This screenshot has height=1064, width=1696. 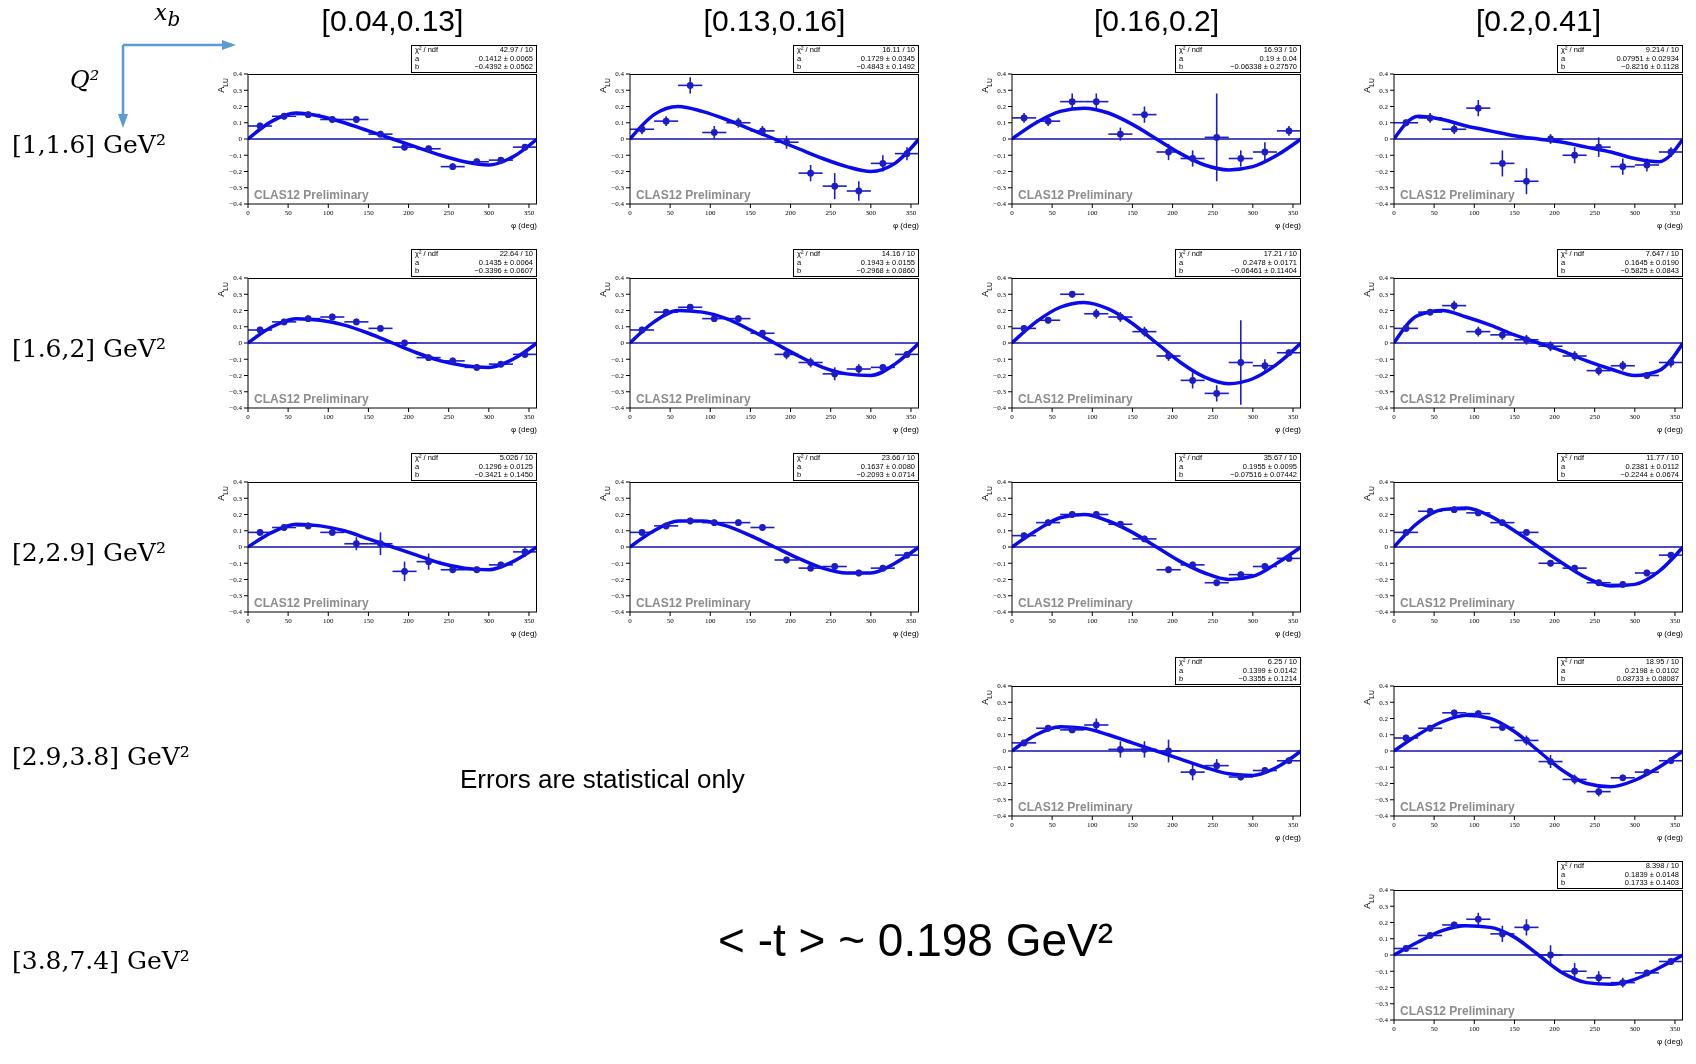 What do you see at coordinates (85, 80) in the screenshot?
I see `text: Q²` at bounding box center [85, 80].